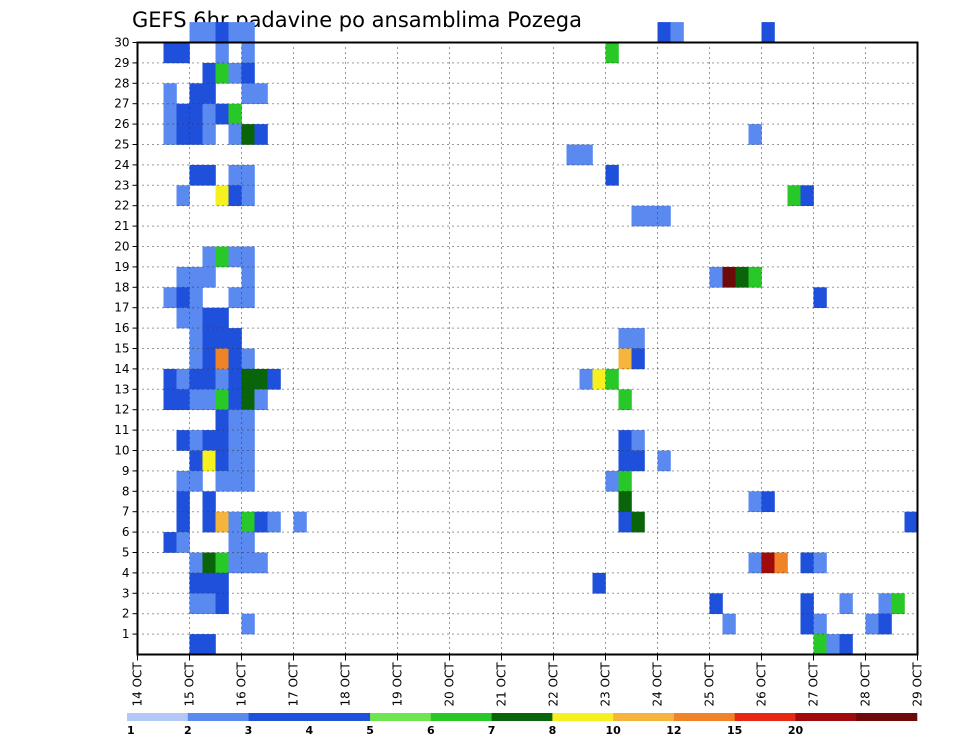 The image size is (960, 742). I want to click on x-tick-label: 17 OCT, so click(294, 684).